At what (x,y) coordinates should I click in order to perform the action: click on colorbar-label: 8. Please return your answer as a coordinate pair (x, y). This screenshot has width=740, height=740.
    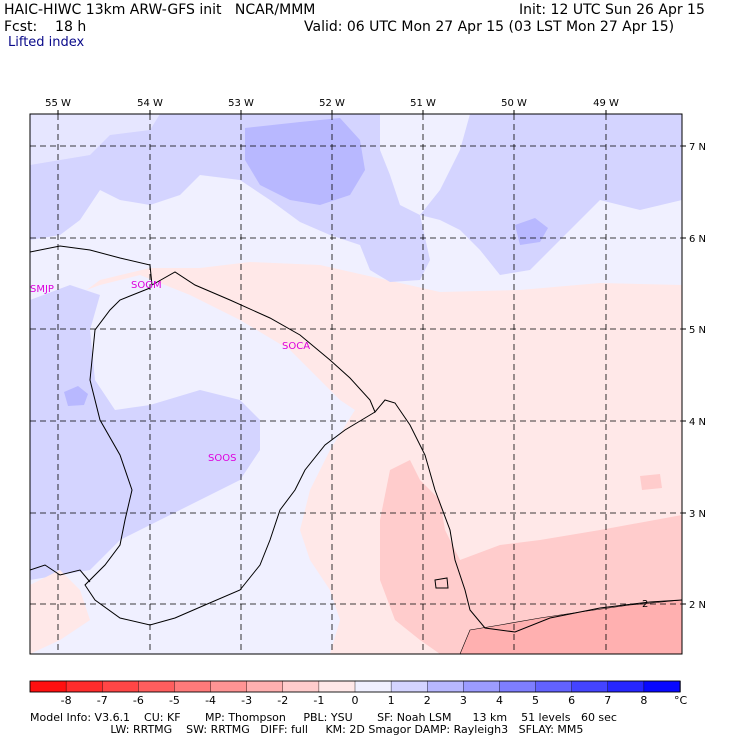
    Looking at the image, I should click on (643, 700).